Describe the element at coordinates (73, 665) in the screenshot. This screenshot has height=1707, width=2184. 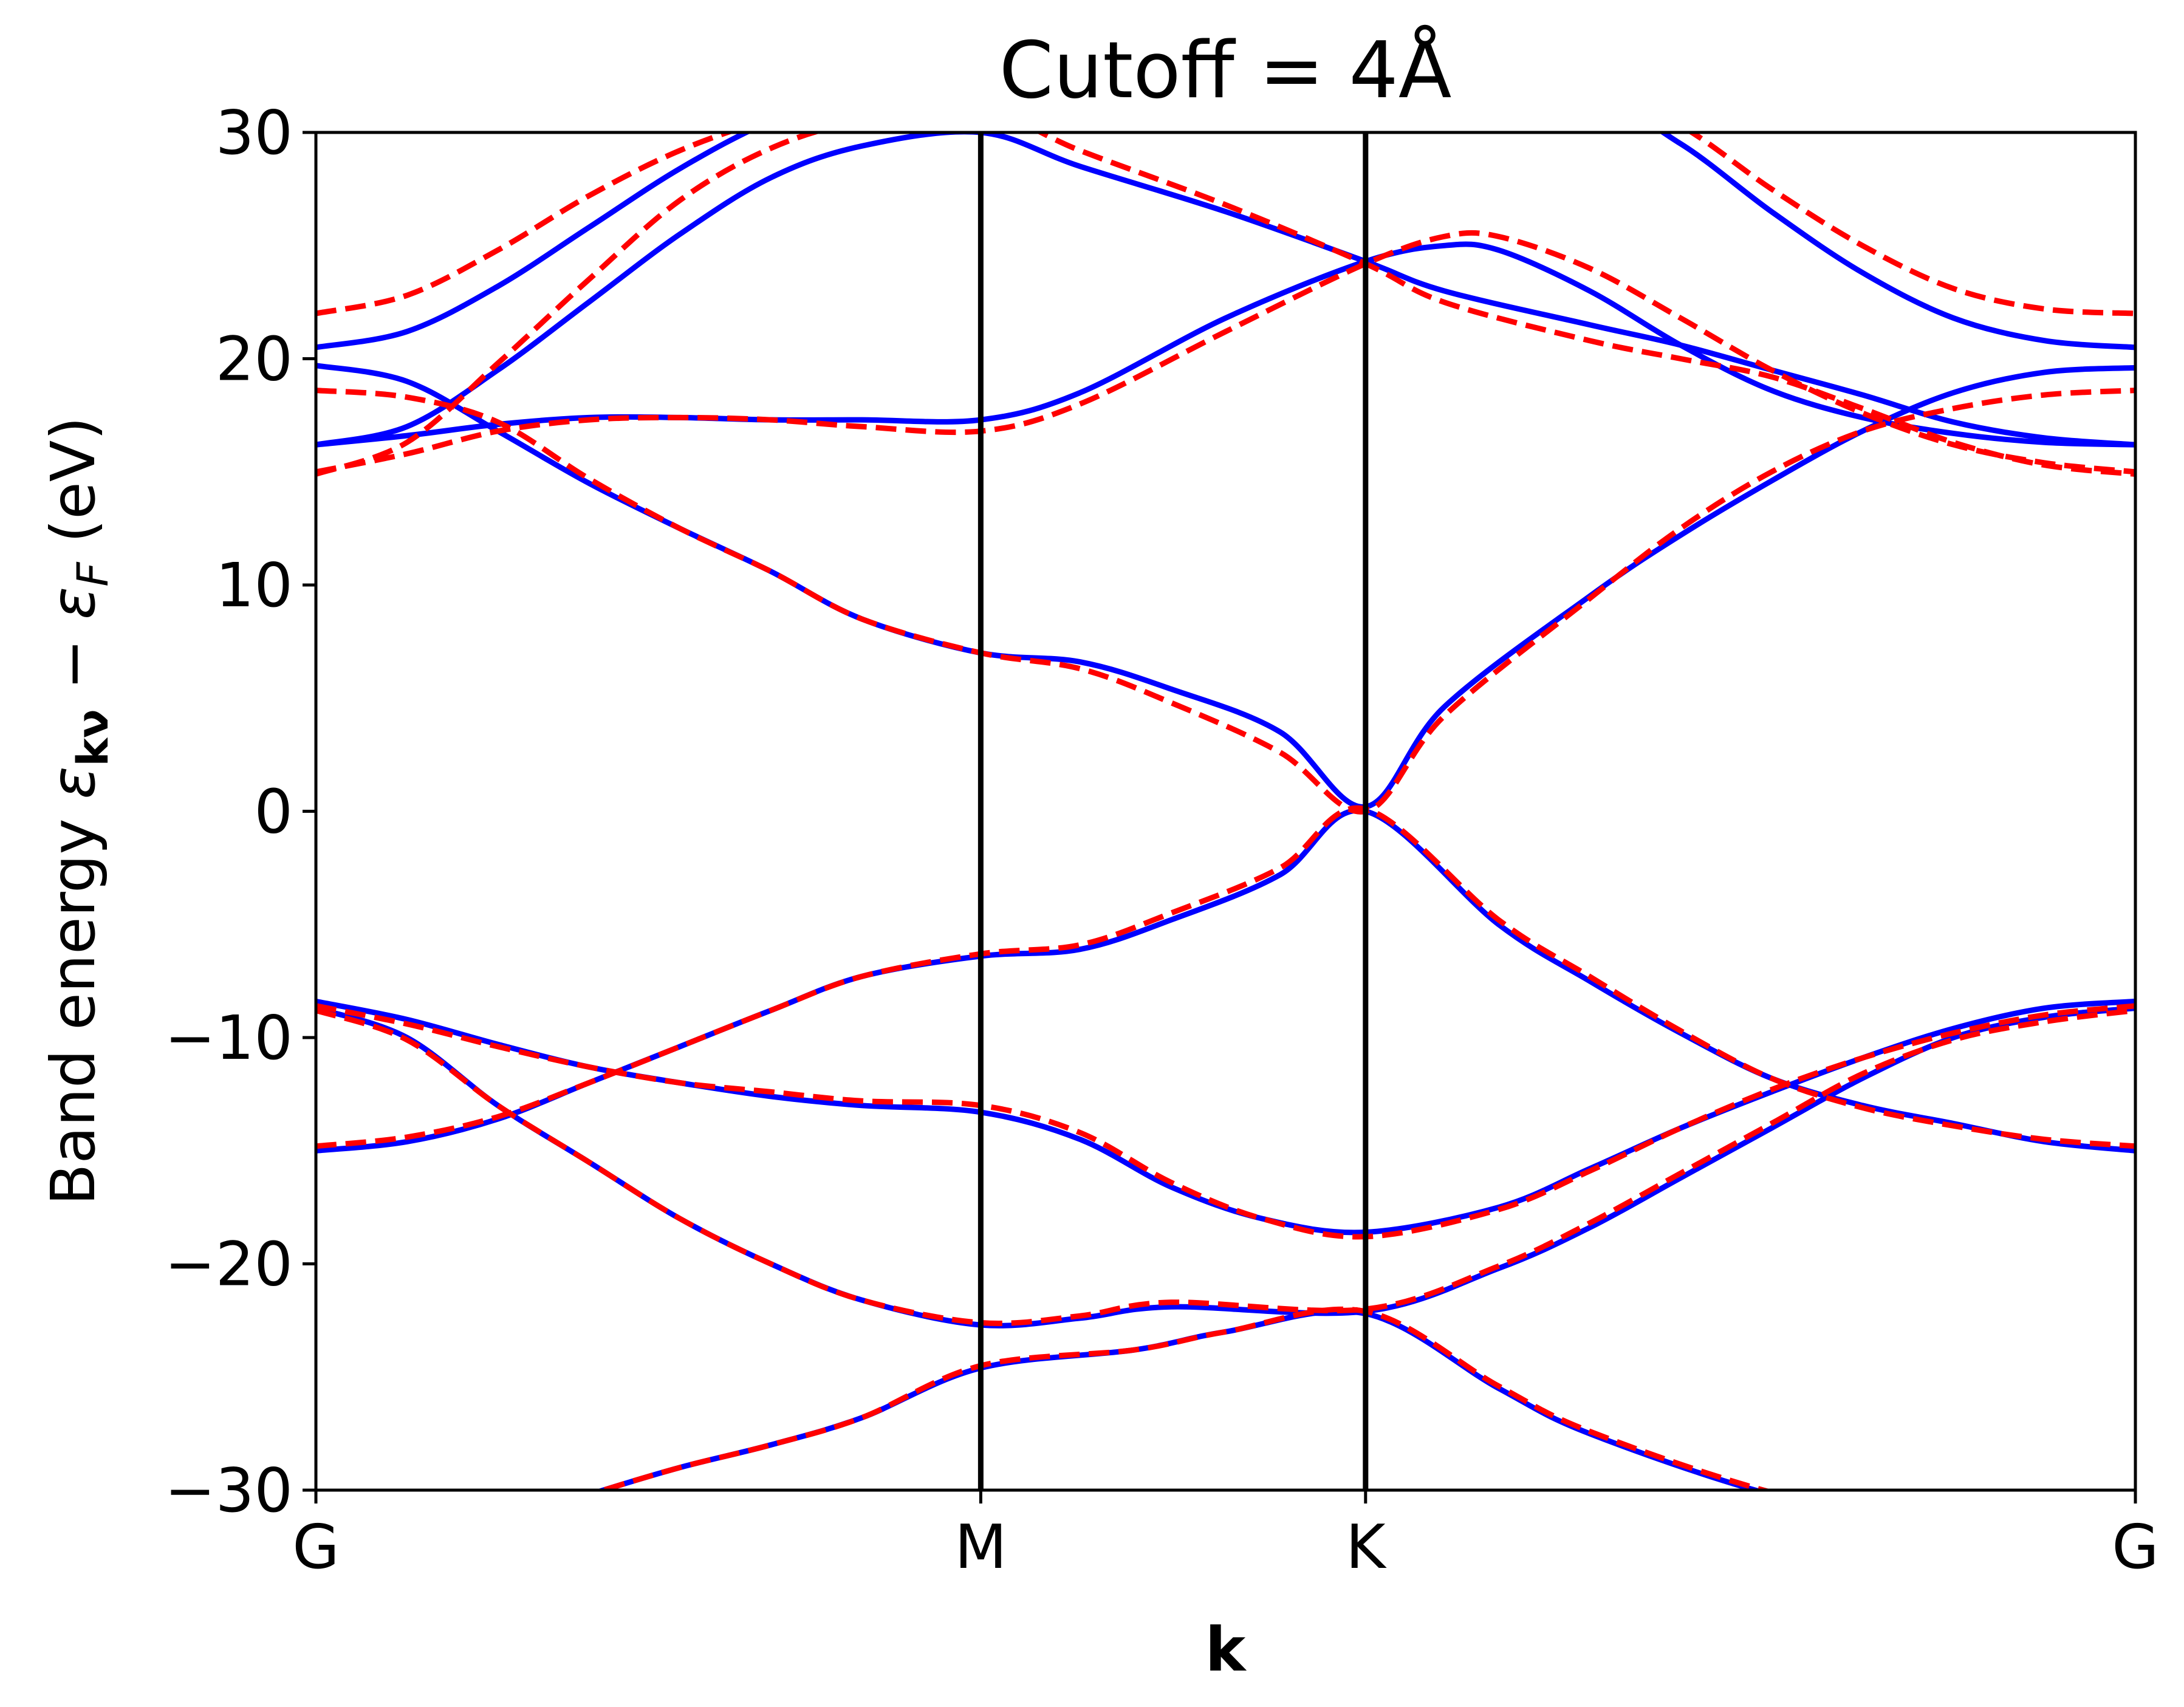
I see `y-axis-label-part: −` at that location.